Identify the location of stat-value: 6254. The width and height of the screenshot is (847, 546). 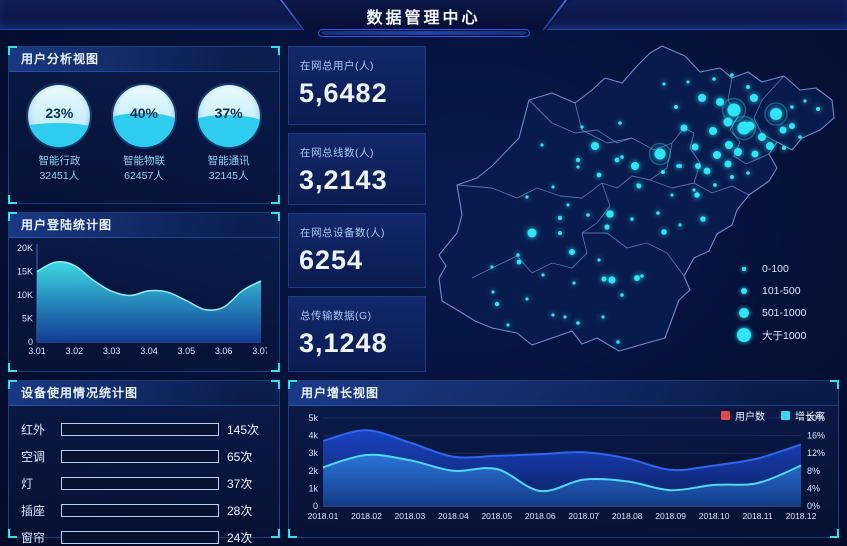
(331, 260).